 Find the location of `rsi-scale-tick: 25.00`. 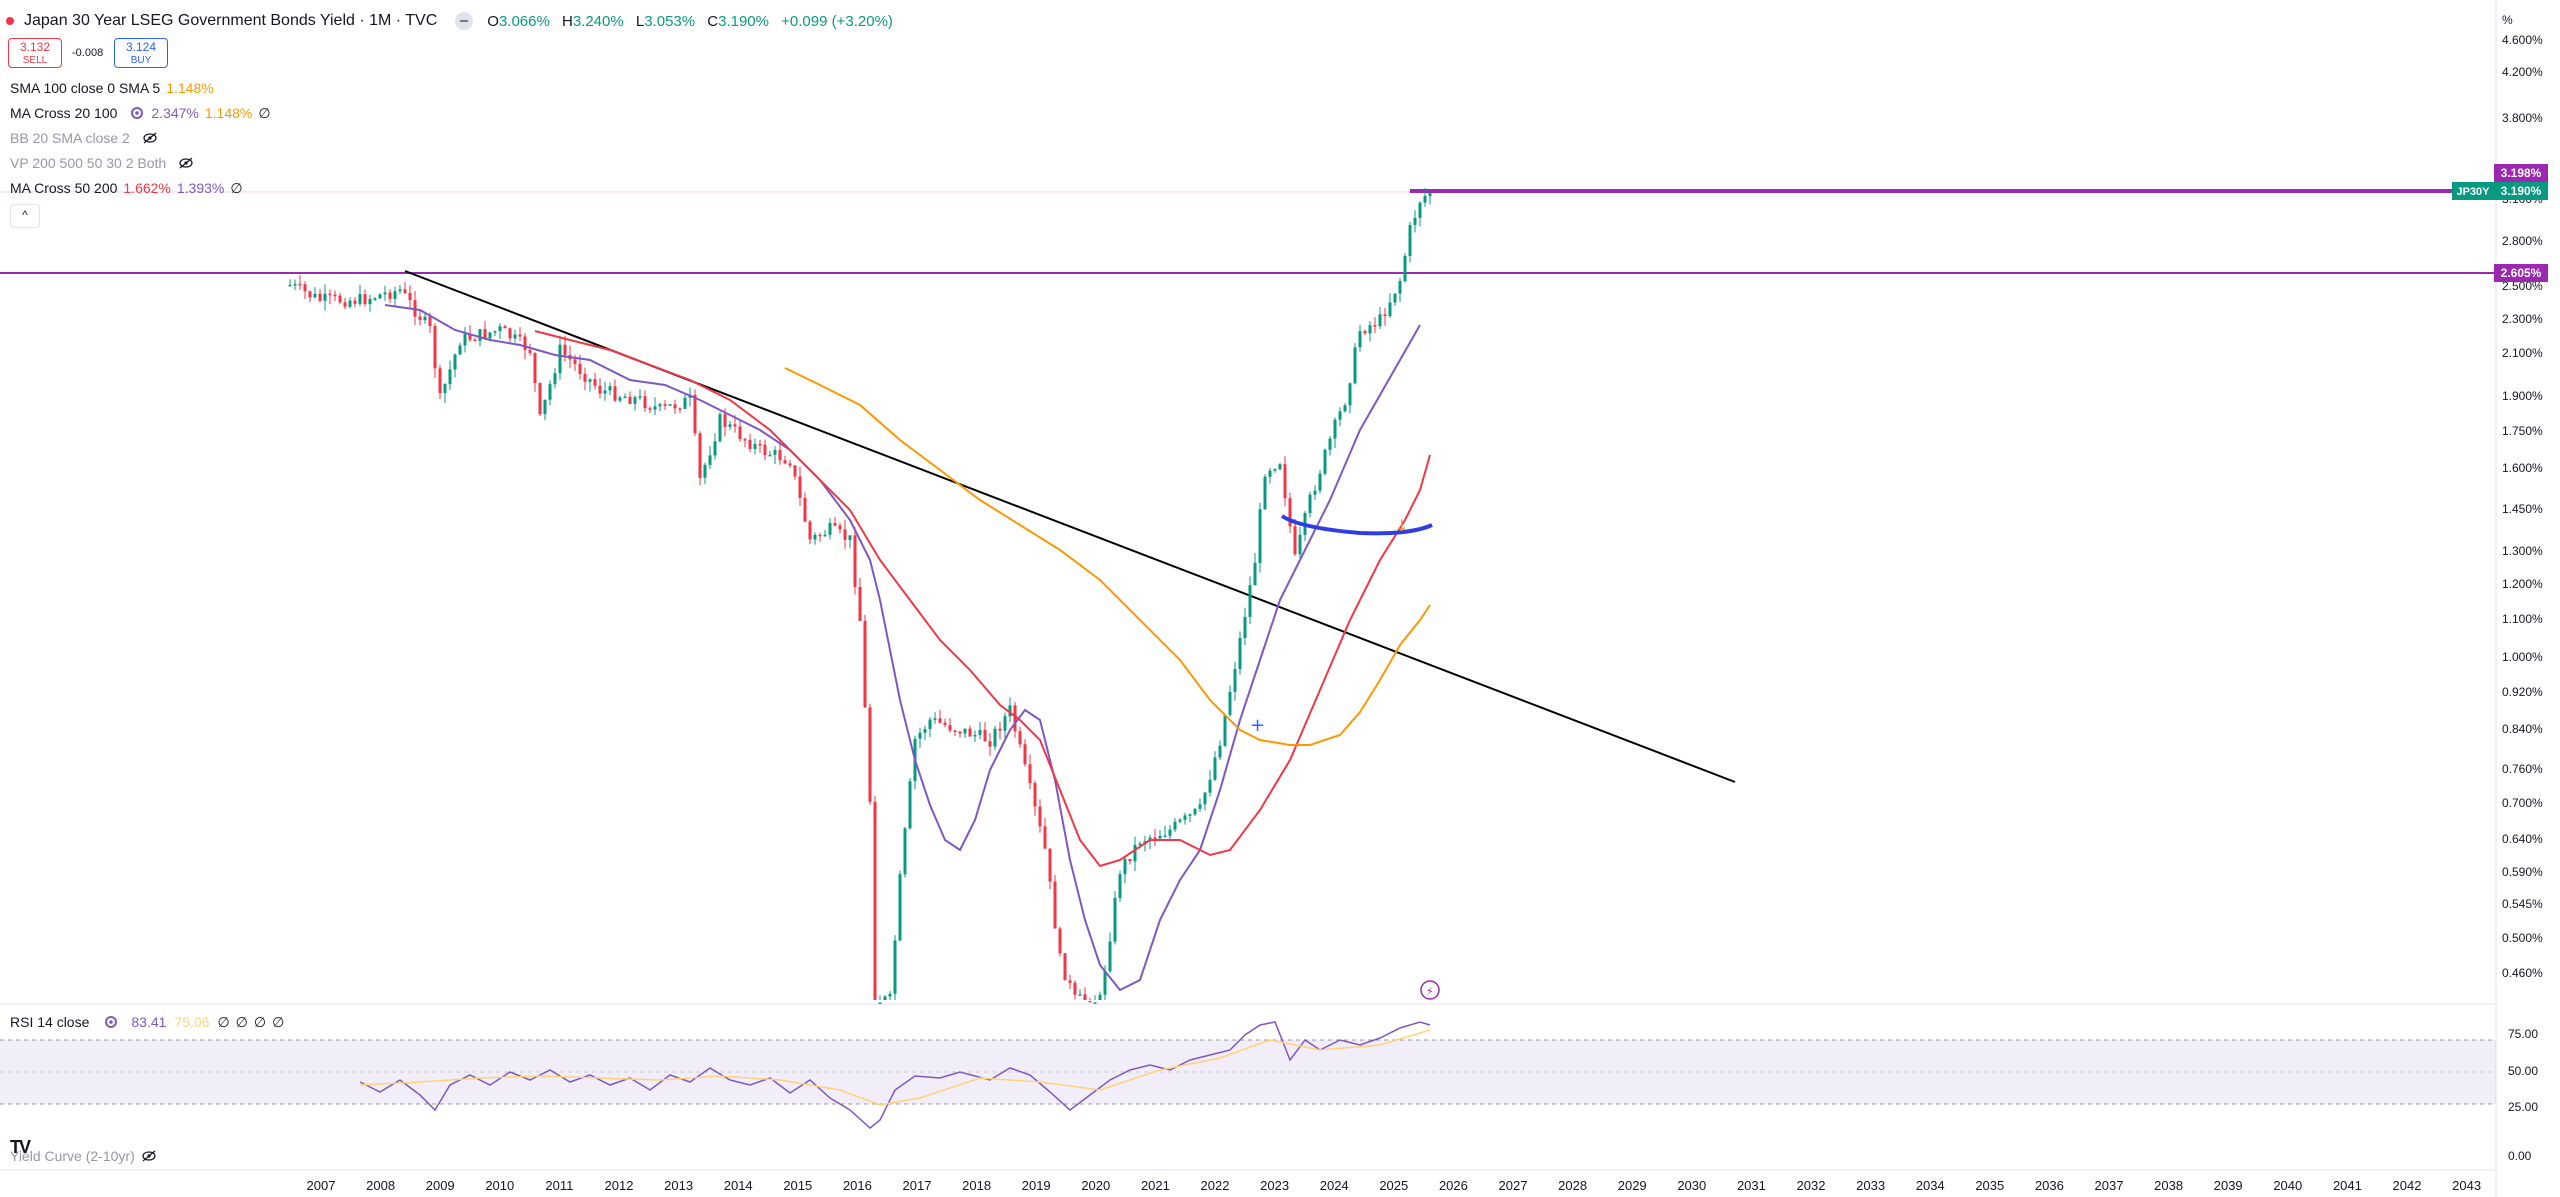

rsi-scale-tick: 25.00 is located at coordinates (2523, 1107).